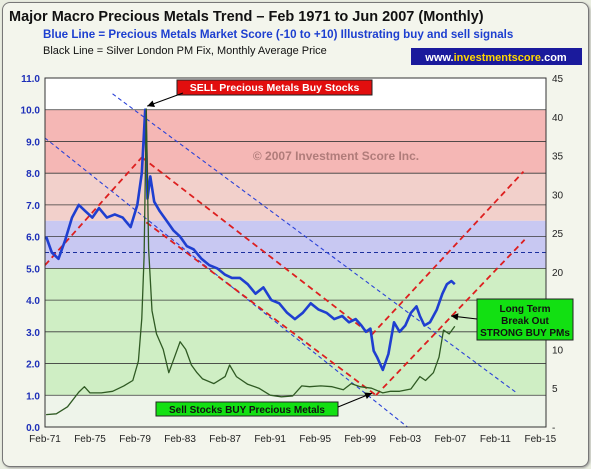 The image size is (591, 469). What do you see at coordinates (180, 439) in the screenshot?
I see `x-tick-label: Feb-83` at bounding box center [180, 439].